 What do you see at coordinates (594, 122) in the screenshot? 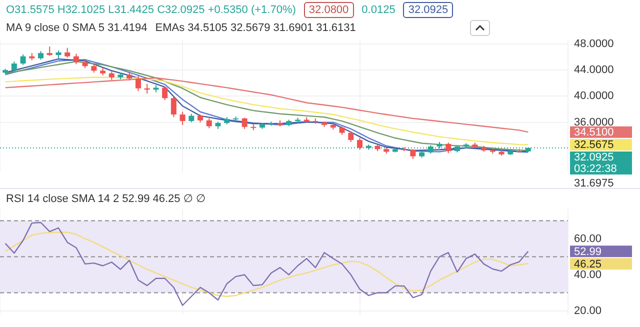
I see `y-tick-label: 36.0000` at bounding box center [594, 122].